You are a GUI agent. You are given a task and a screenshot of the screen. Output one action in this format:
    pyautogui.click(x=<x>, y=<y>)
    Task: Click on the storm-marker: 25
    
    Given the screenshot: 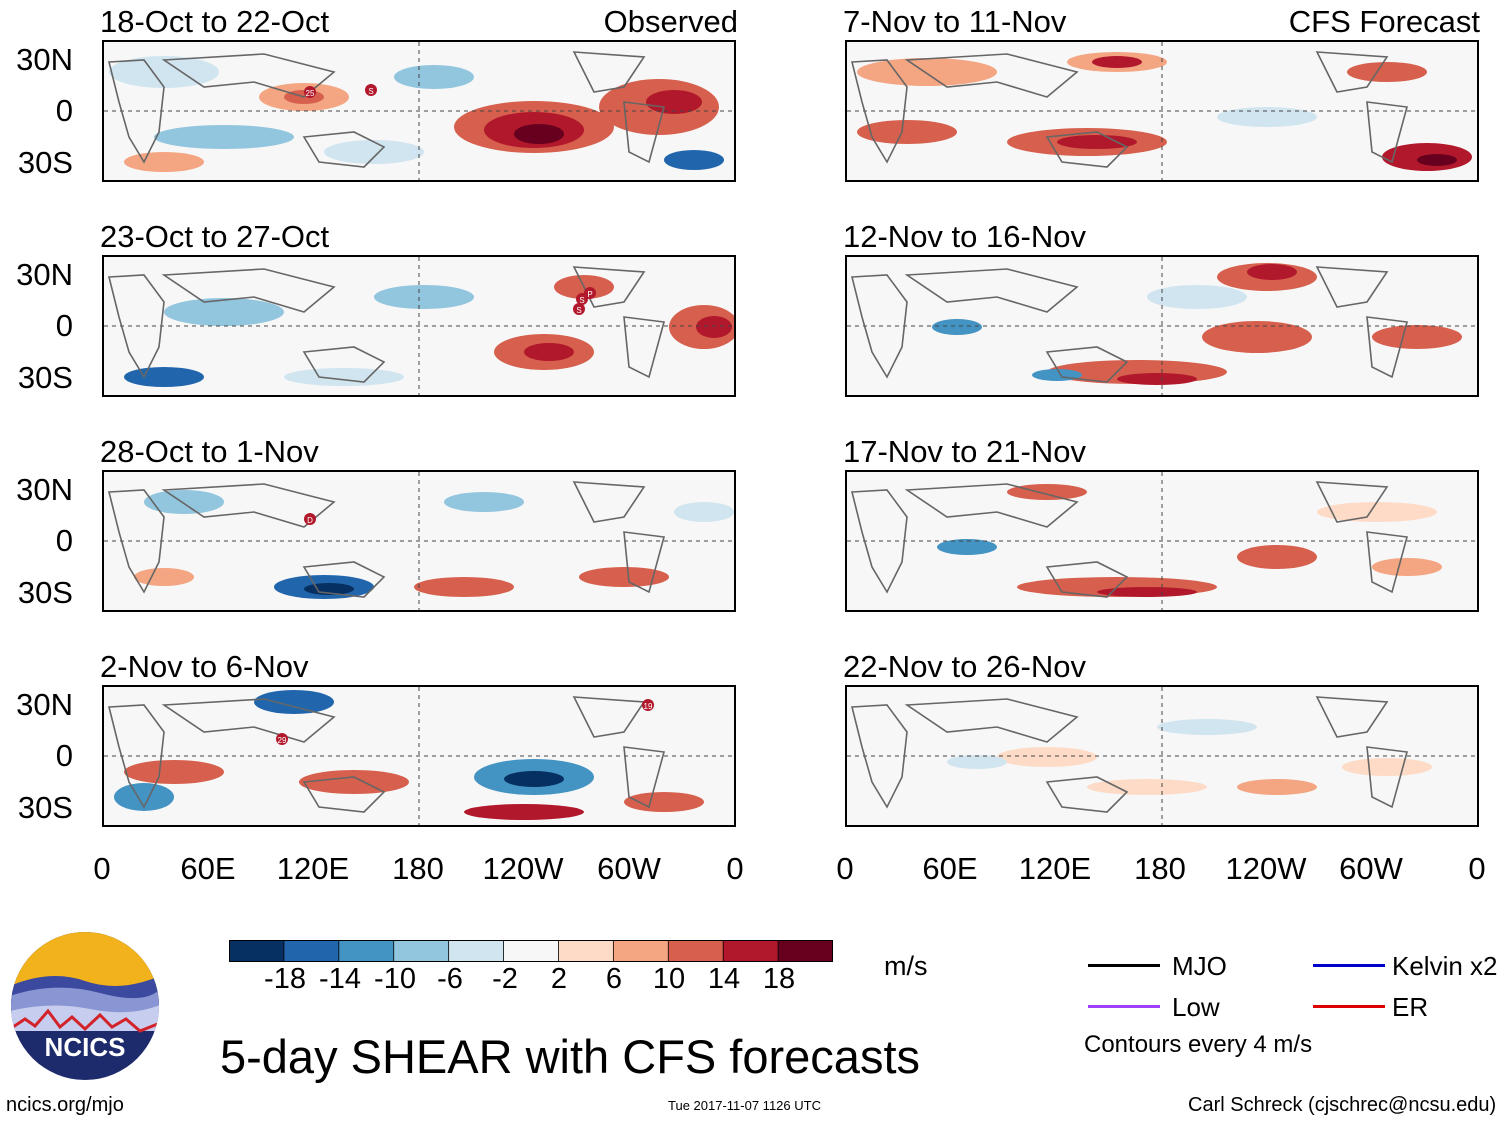 What is the action you would take?
    pyautogui.click(x=310, y=92)
    